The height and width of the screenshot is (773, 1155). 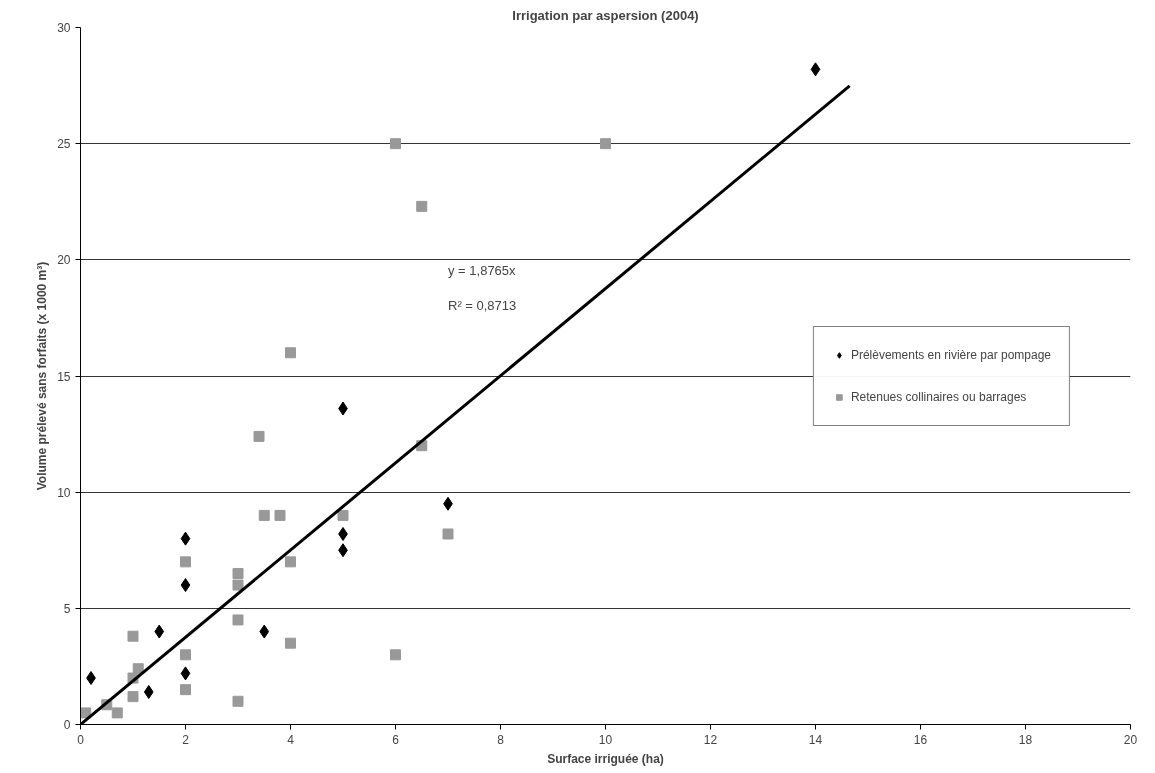 I want to click on x-tick-label: 4, so click(x=291, y=739).